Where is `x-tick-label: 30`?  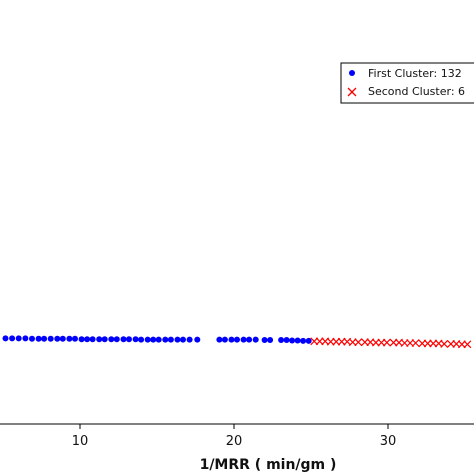
x-tick-label: 30 is located at coordinates (388, 441).